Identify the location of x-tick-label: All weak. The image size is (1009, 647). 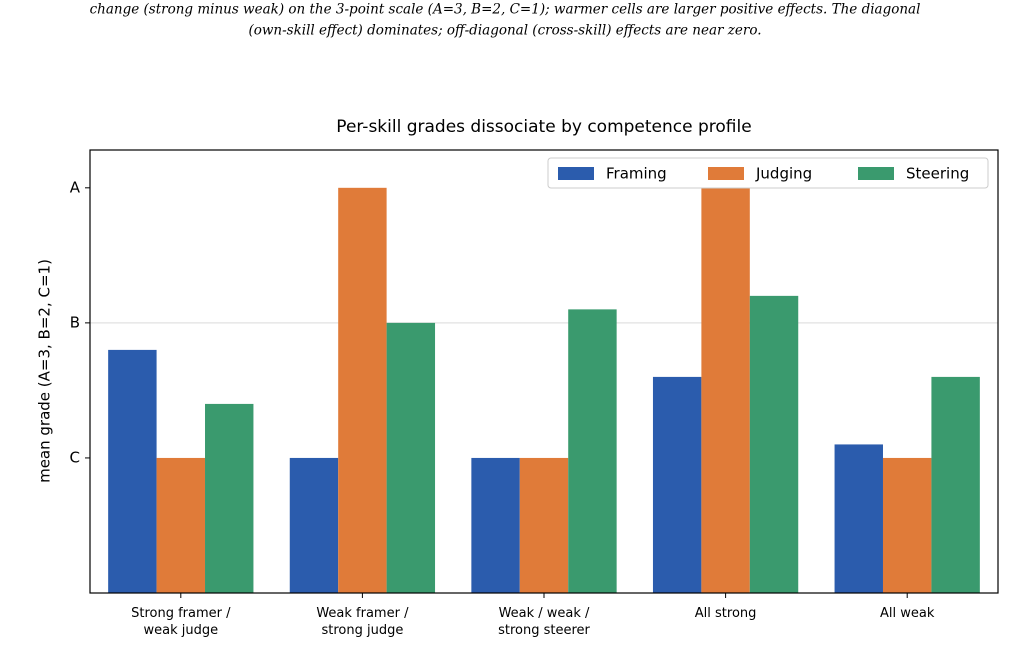
(907, 613).